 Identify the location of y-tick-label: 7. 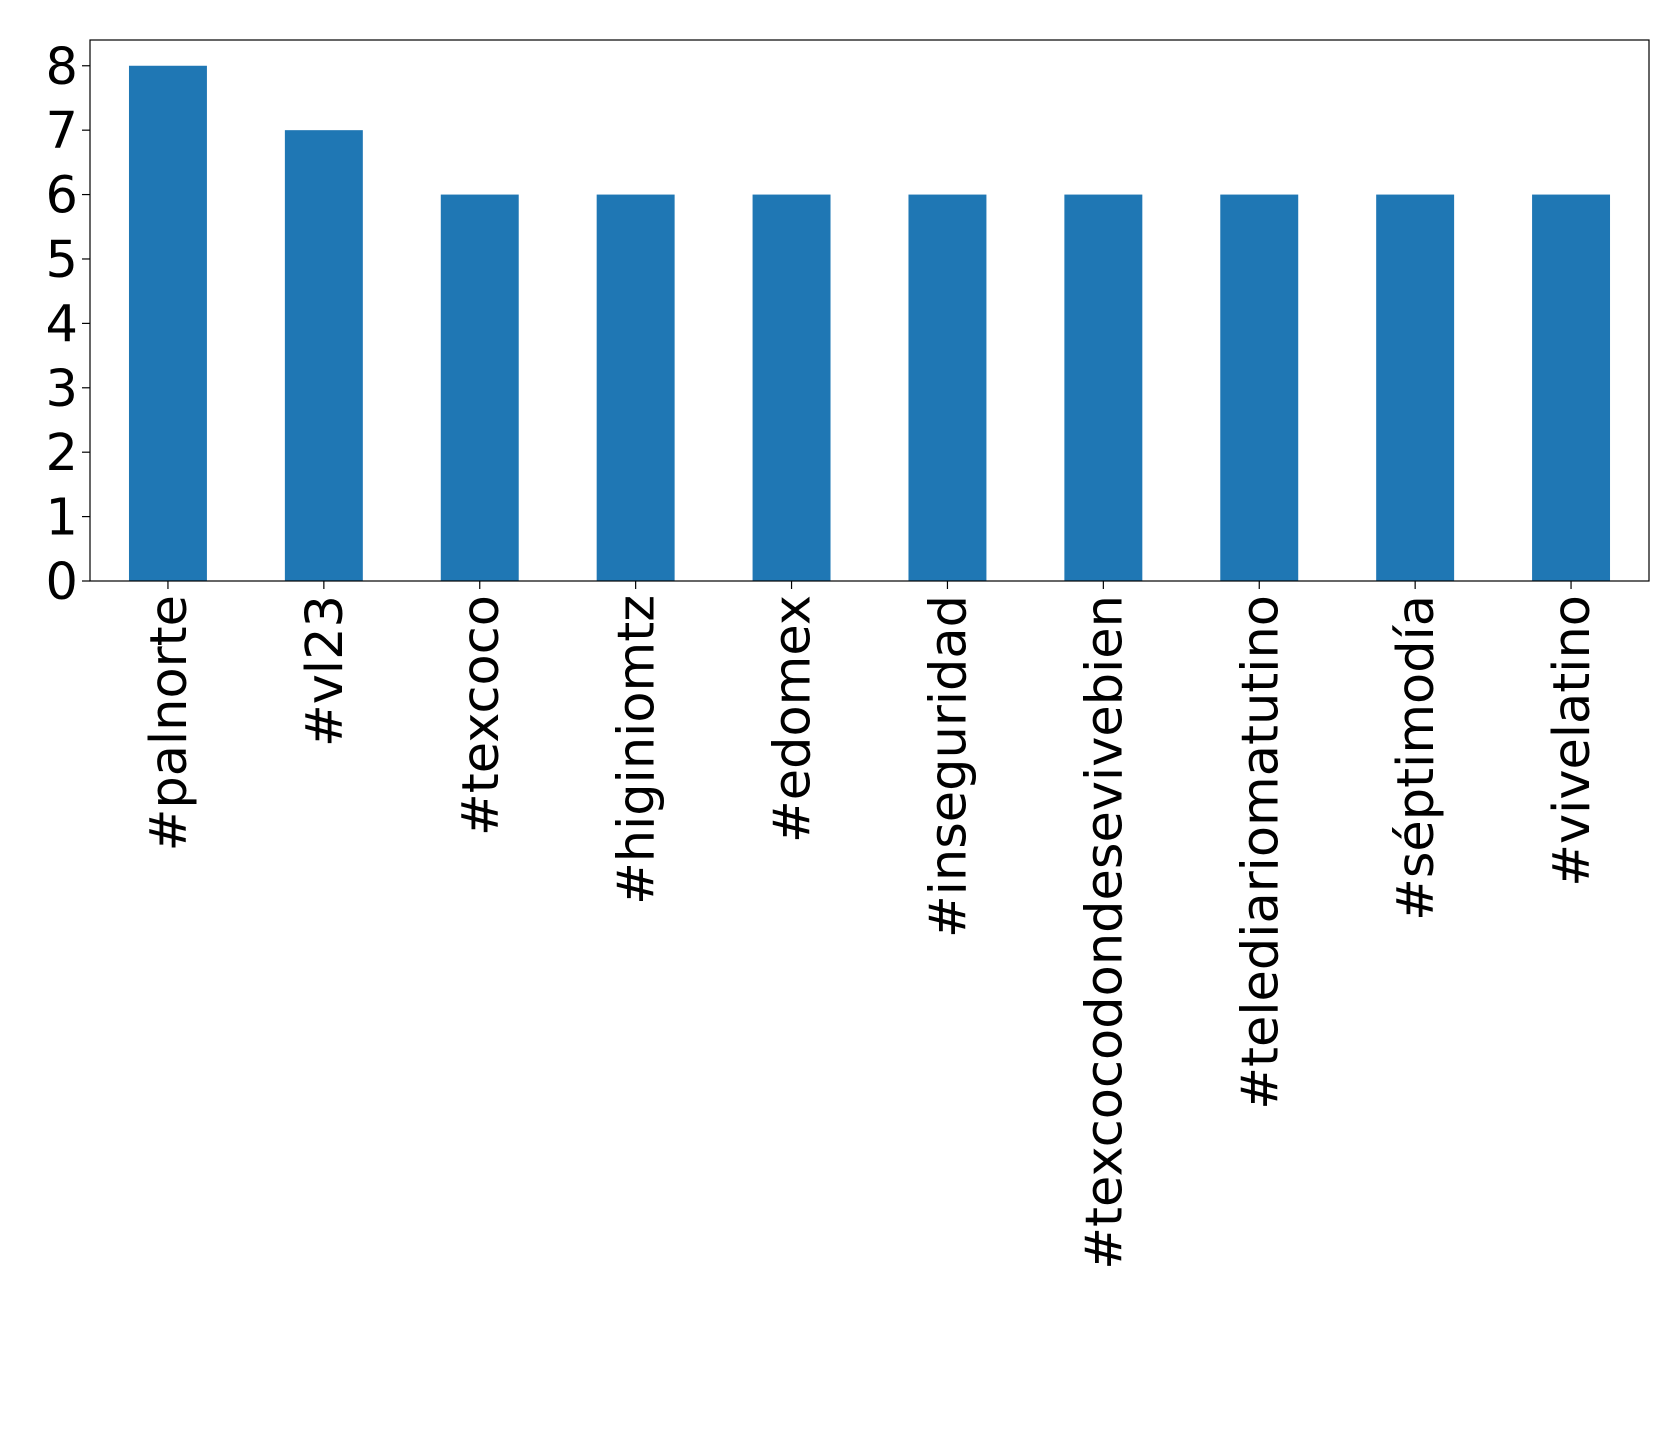
(62, 131).